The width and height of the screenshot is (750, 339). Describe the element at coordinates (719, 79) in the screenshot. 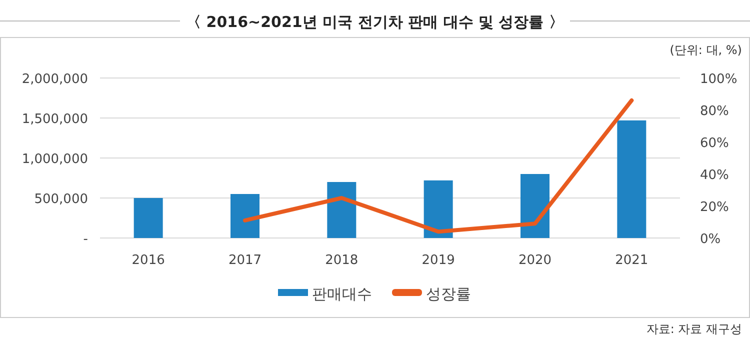

I see `y2-tick-label: 100%` at that location.